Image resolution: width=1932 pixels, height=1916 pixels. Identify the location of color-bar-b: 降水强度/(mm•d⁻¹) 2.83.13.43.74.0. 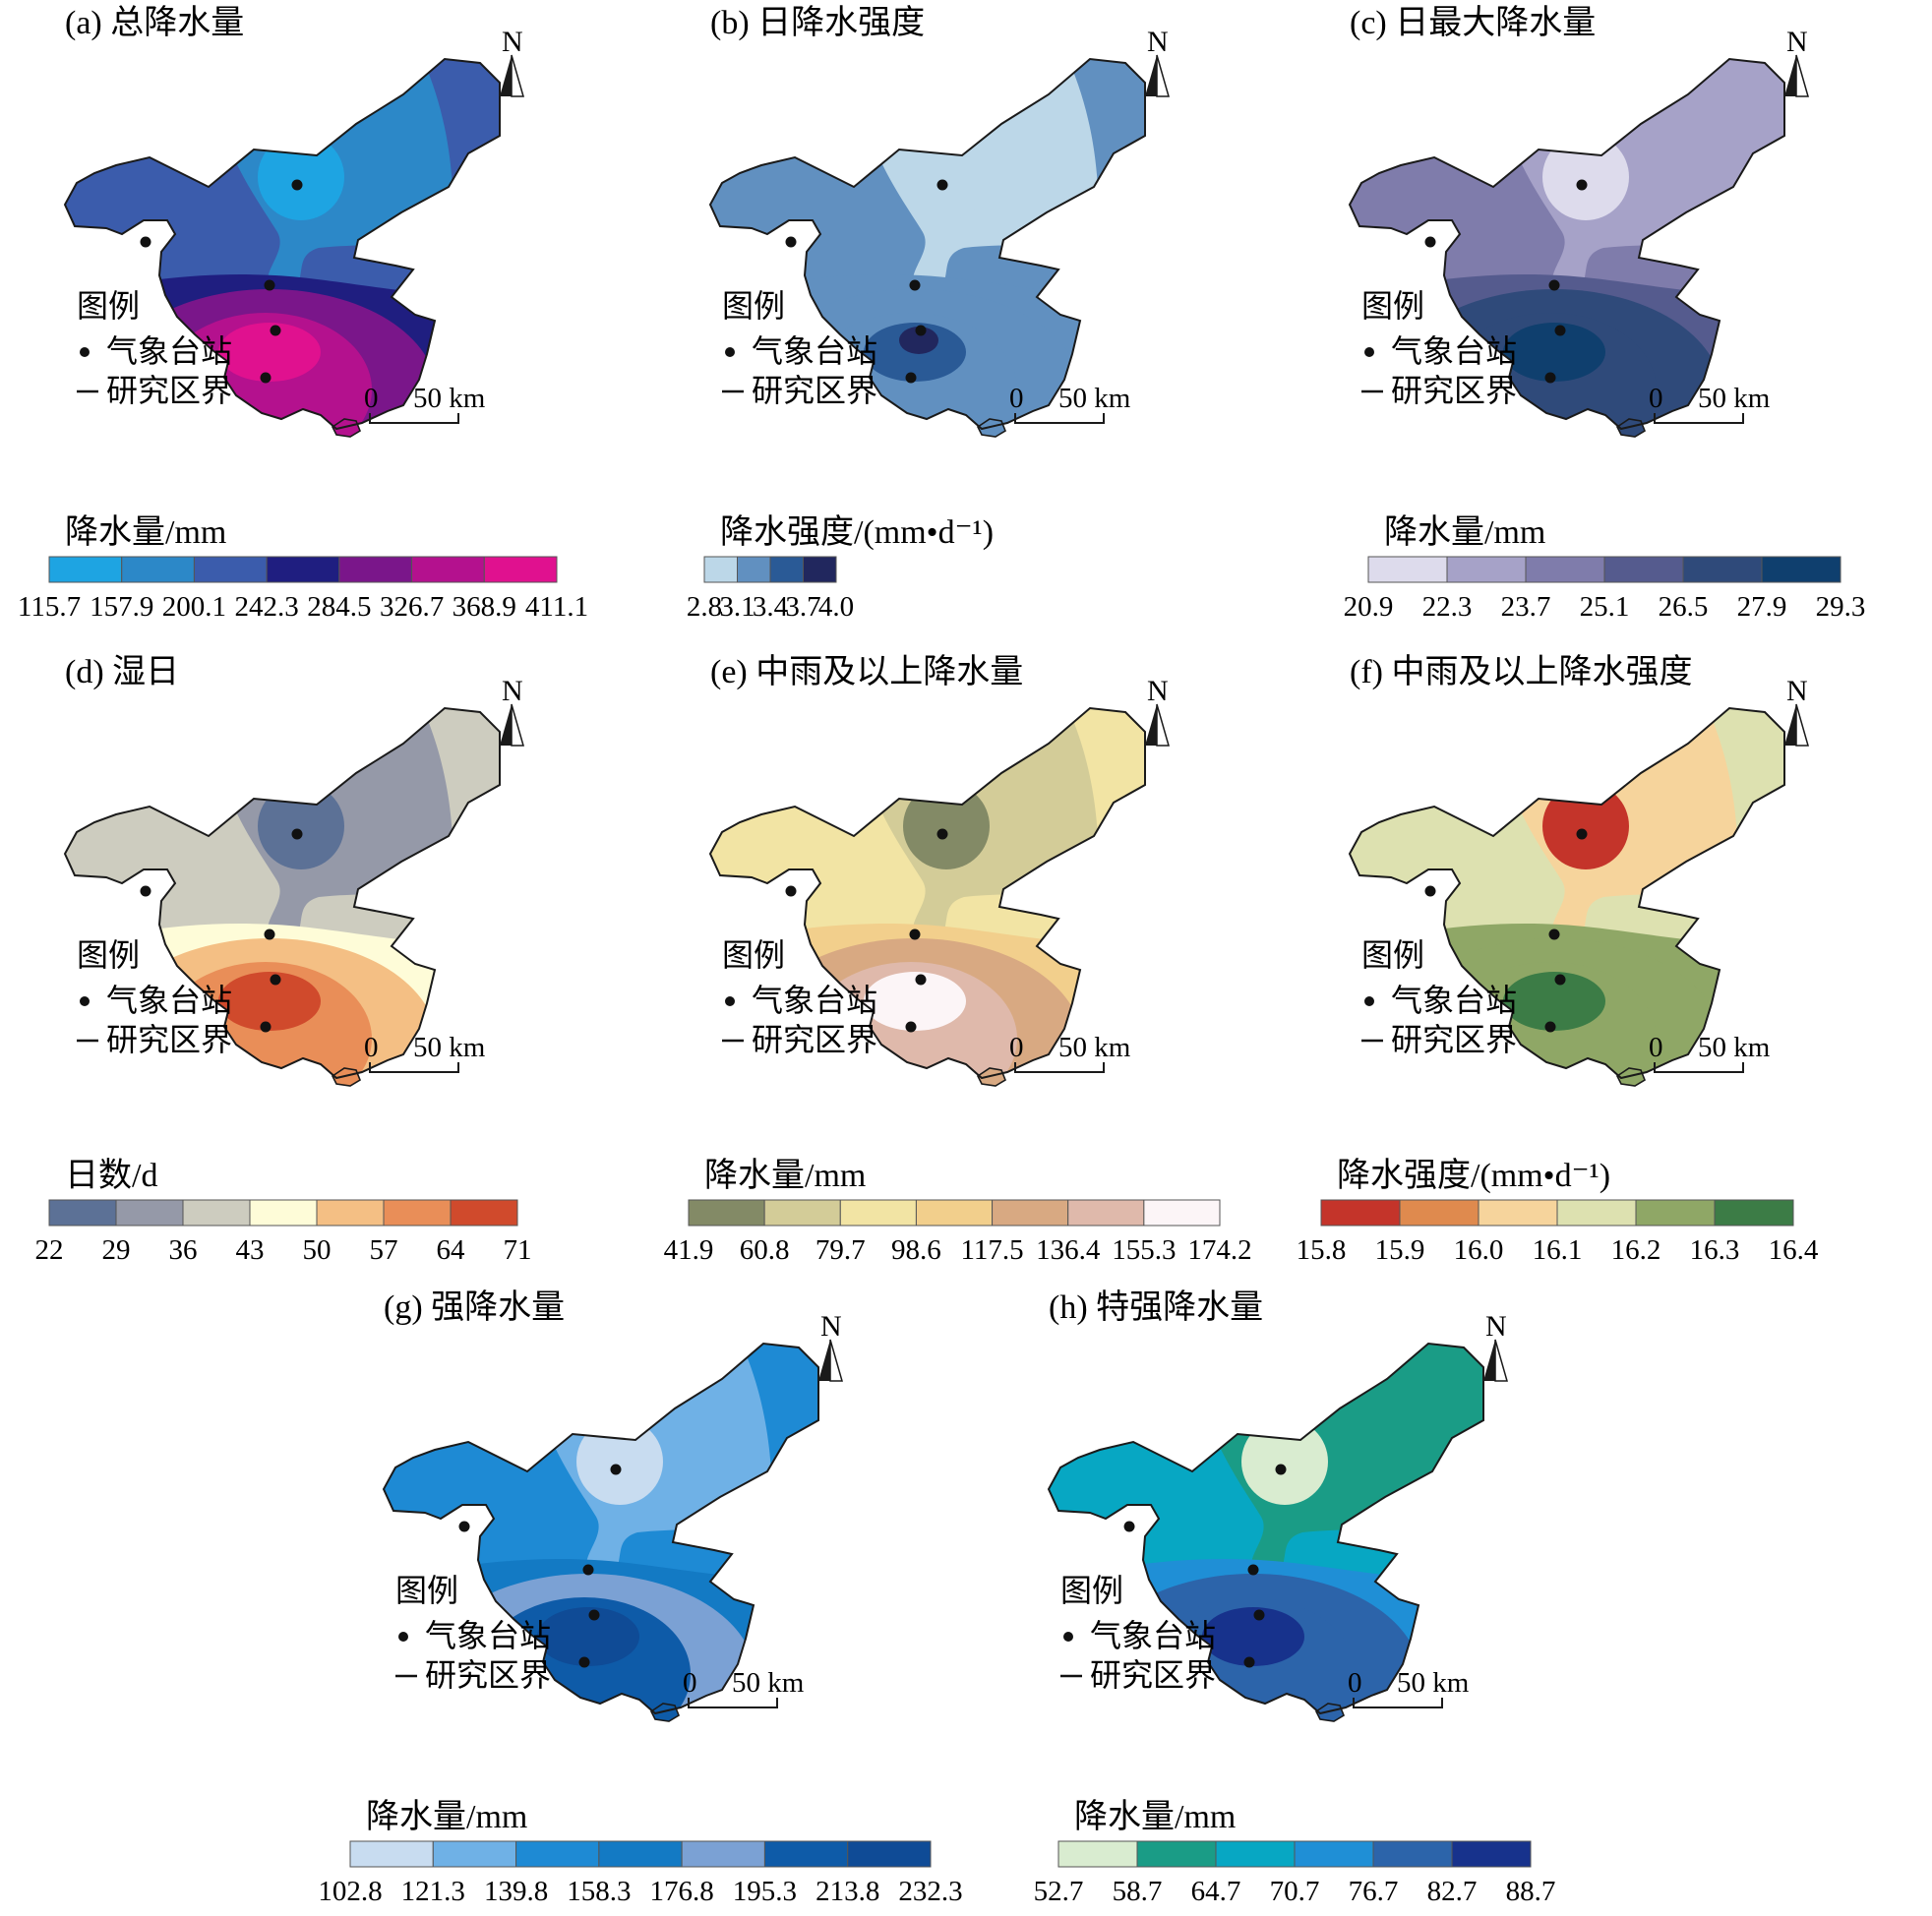
(841, 568).